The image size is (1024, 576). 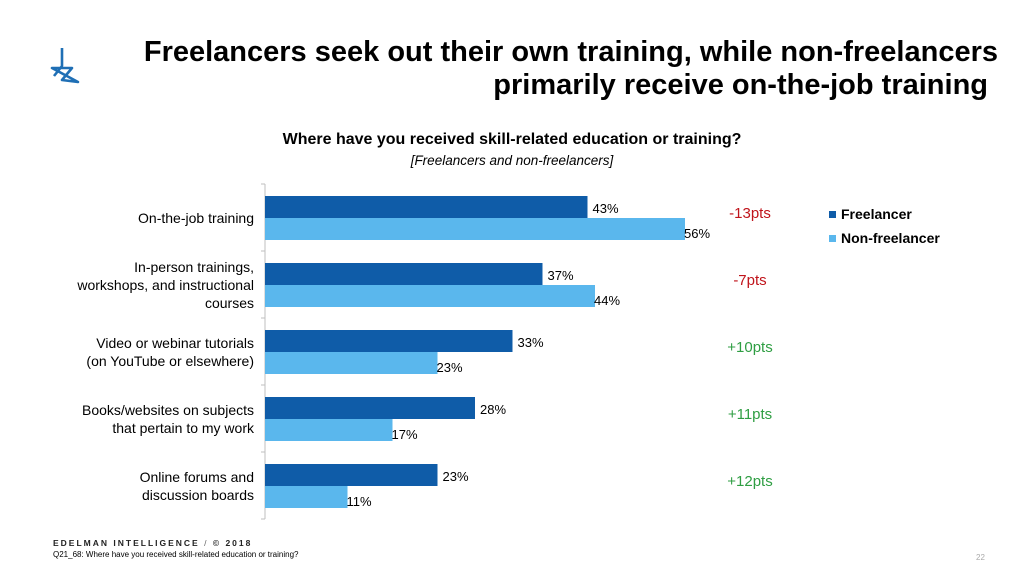 I want to click on legend-swatch-non-freelancer, so click(x=832, y=238).